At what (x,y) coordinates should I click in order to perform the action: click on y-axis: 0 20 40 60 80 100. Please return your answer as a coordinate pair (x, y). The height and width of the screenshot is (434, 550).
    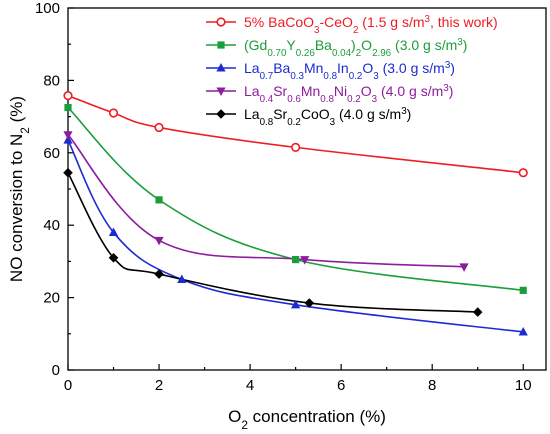
    Looking at the image, I should click on (54, 189).